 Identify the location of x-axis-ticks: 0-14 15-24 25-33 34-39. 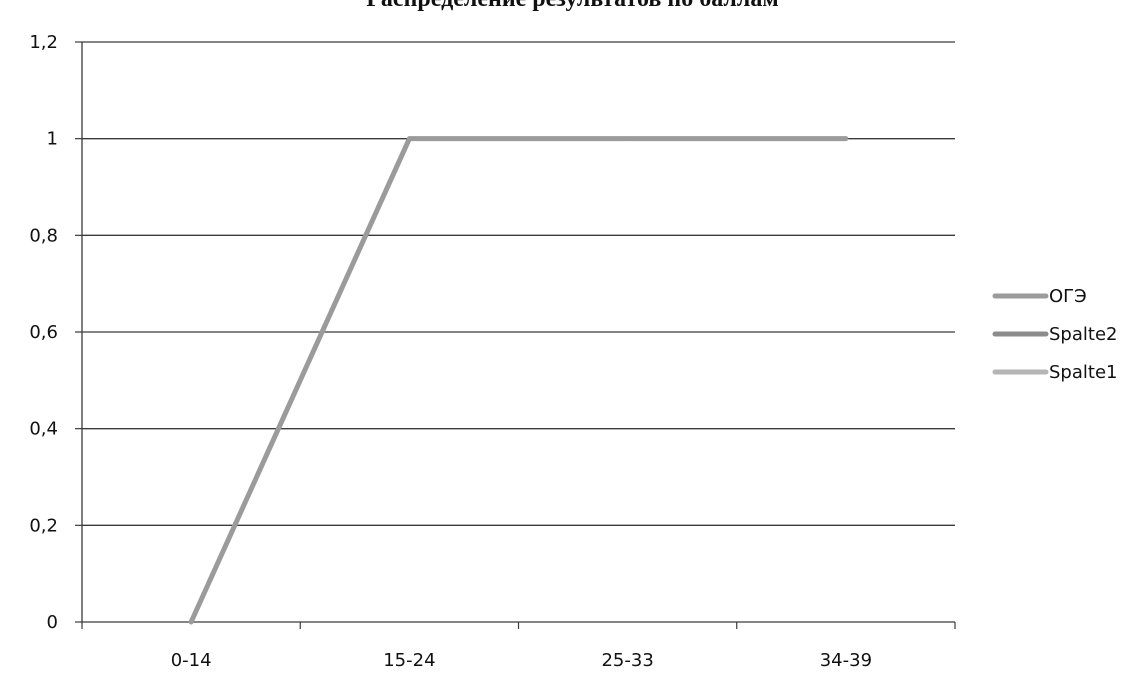
(521, 660).